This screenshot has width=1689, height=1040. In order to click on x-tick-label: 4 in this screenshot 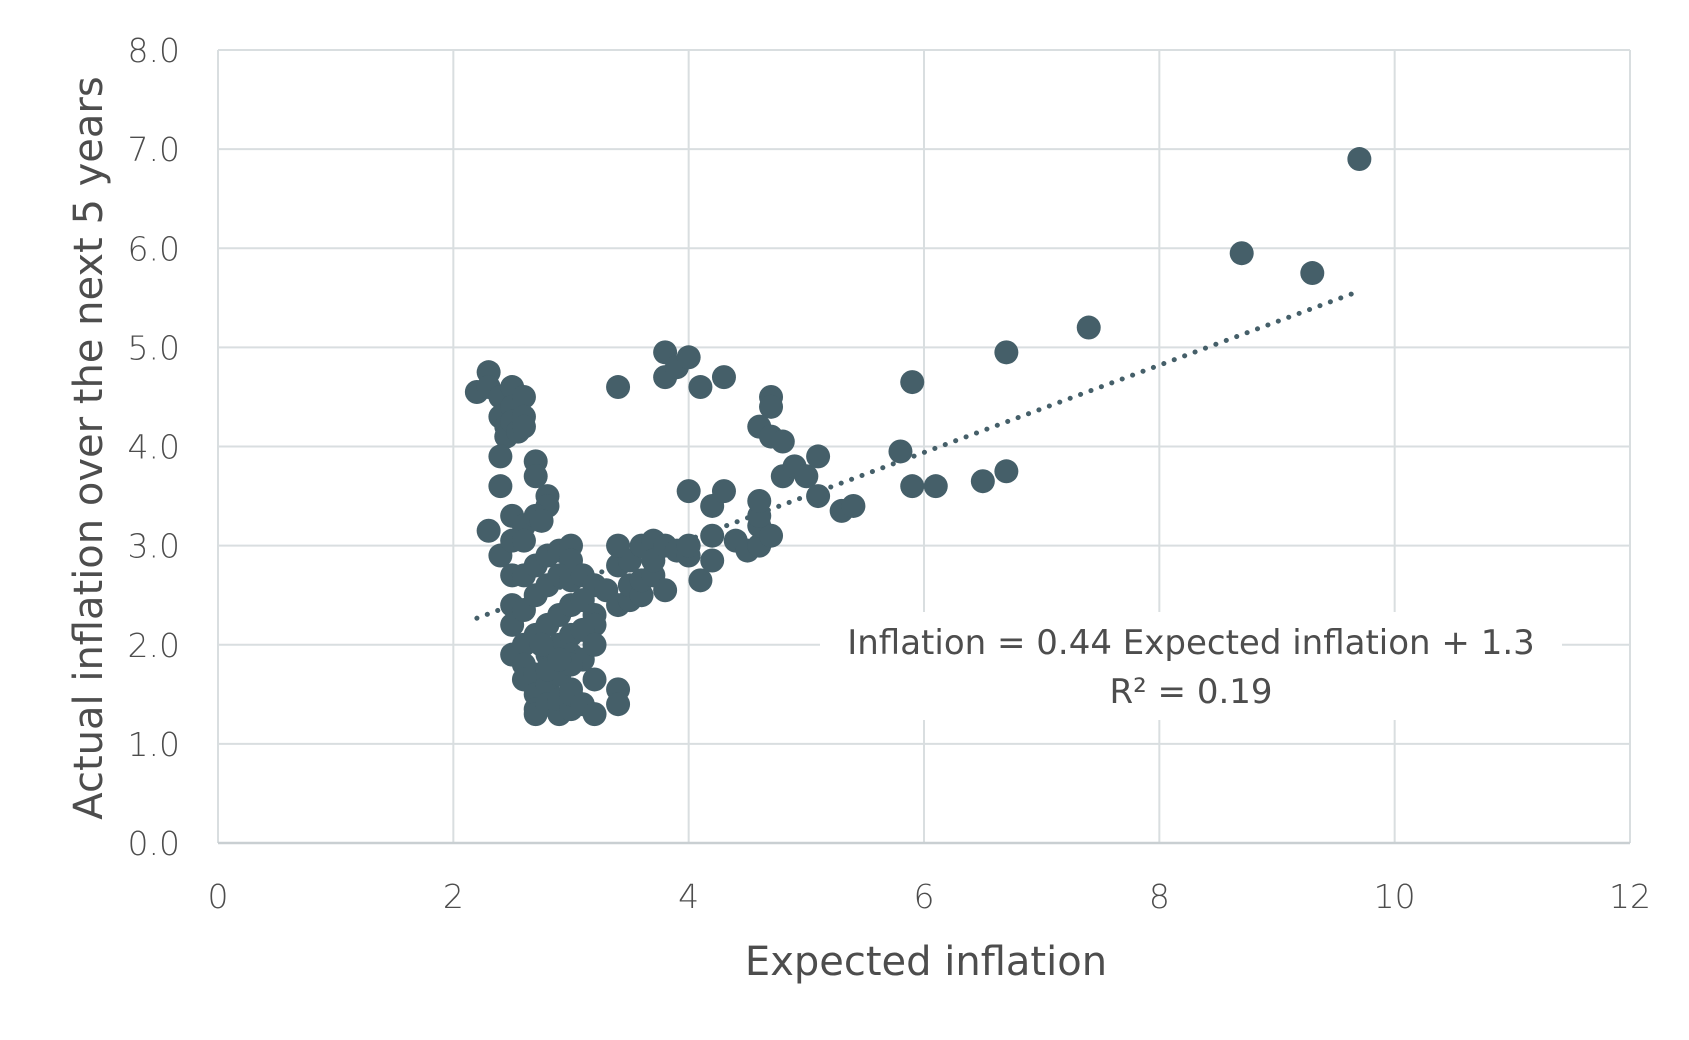, I will do `click(688, 896)`.